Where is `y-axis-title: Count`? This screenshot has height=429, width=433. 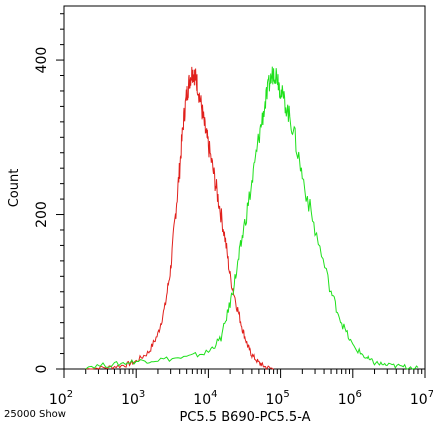 y-axis-title: Count is located at coordinates (14, 188).